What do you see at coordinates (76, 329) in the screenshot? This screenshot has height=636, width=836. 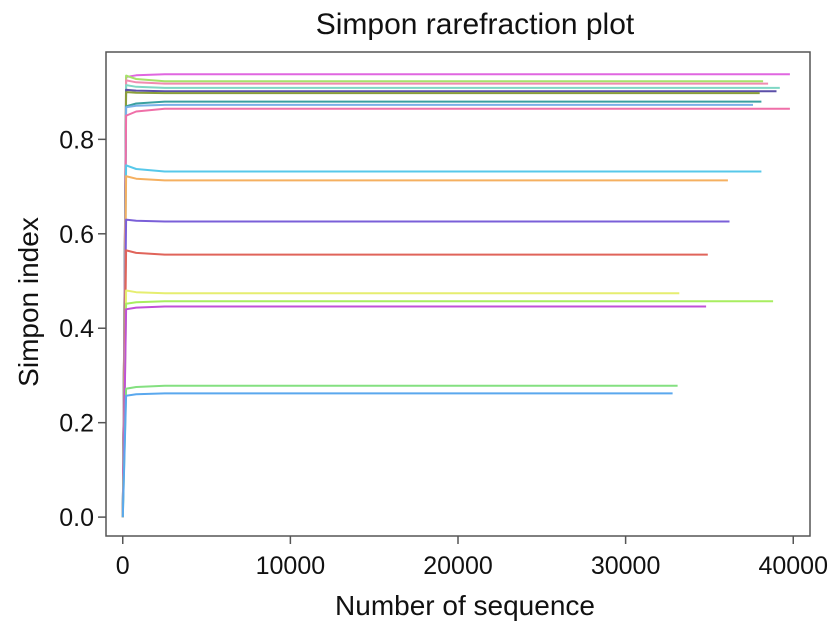 I see `y-tick-label: 0.4` at bounding box center [76, 329].